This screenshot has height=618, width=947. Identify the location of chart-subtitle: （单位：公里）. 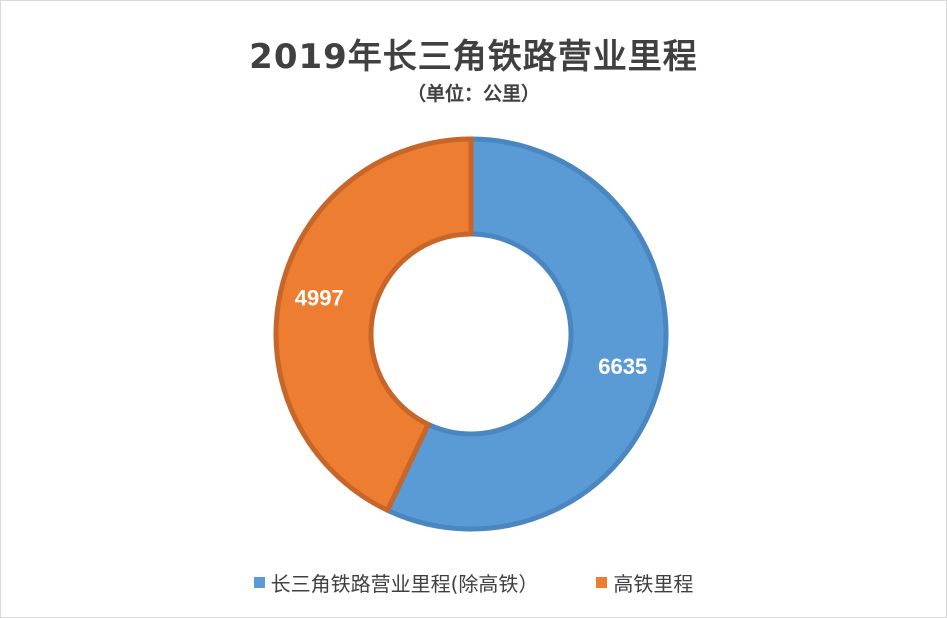
(473, 94).